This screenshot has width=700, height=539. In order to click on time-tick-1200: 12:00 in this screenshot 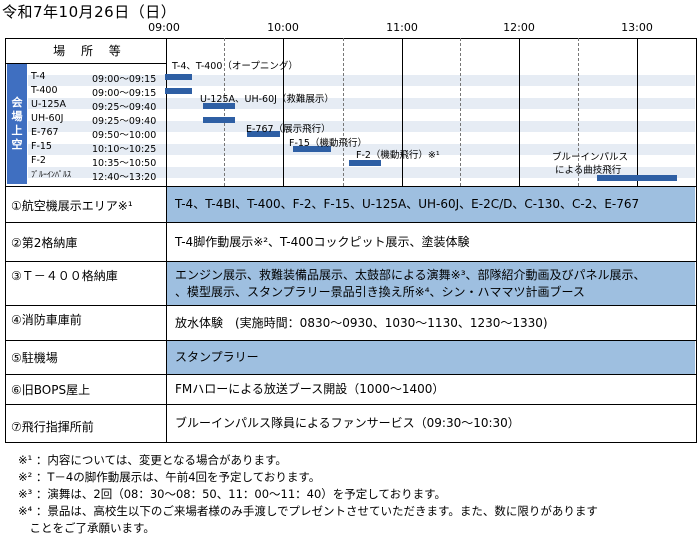, I will do `click(519, 27)`.